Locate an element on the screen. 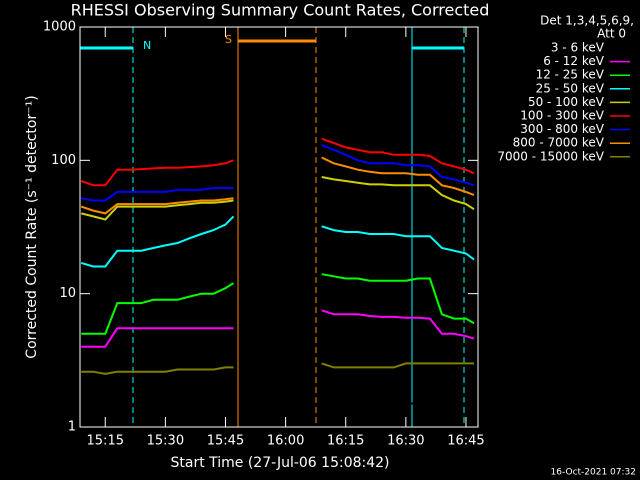  legend-label: 300 - 800 keV is located at coordinates (562, 129).